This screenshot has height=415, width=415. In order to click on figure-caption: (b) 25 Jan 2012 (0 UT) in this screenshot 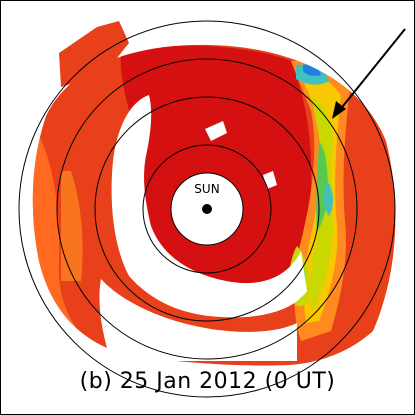, I will do `click(207, 381)`.